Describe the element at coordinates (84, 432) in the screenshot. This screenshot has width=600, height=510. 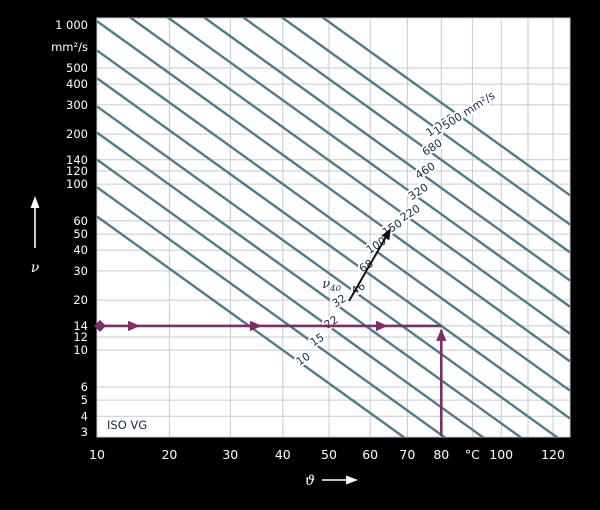
I see `y-tick-label-3: 3` at that location.